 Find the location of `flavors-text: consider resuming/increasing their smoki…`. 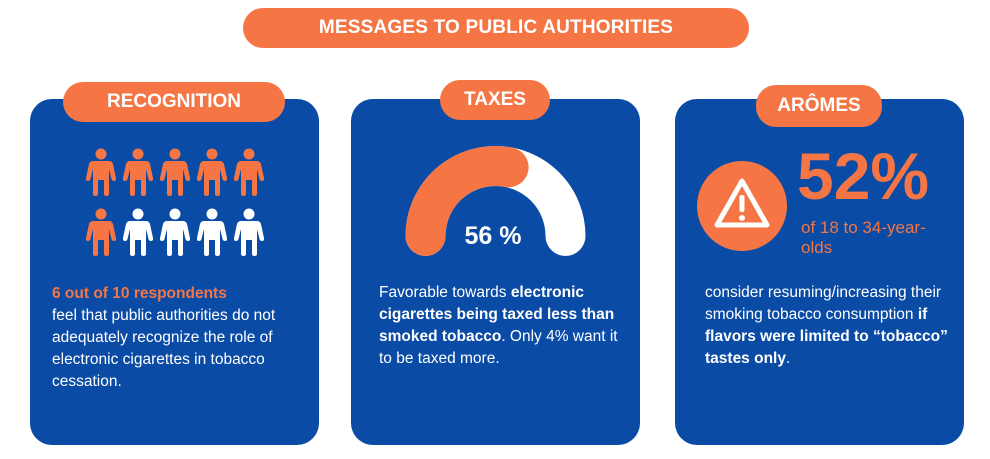

flavors-text: consider resuming/increasing their smoki… is located at coordinates (830, 326).